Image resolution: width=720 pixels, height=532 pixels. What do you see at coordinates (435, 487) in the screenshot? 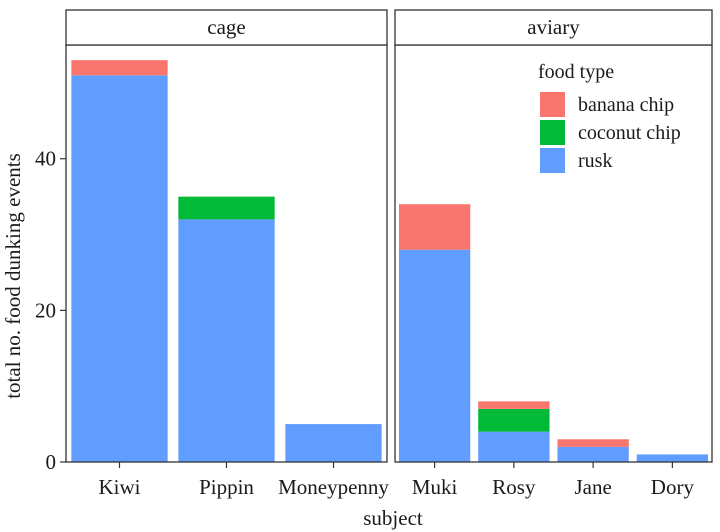
I see `x-tick-label: Muki` at bounding box center [435, 487].